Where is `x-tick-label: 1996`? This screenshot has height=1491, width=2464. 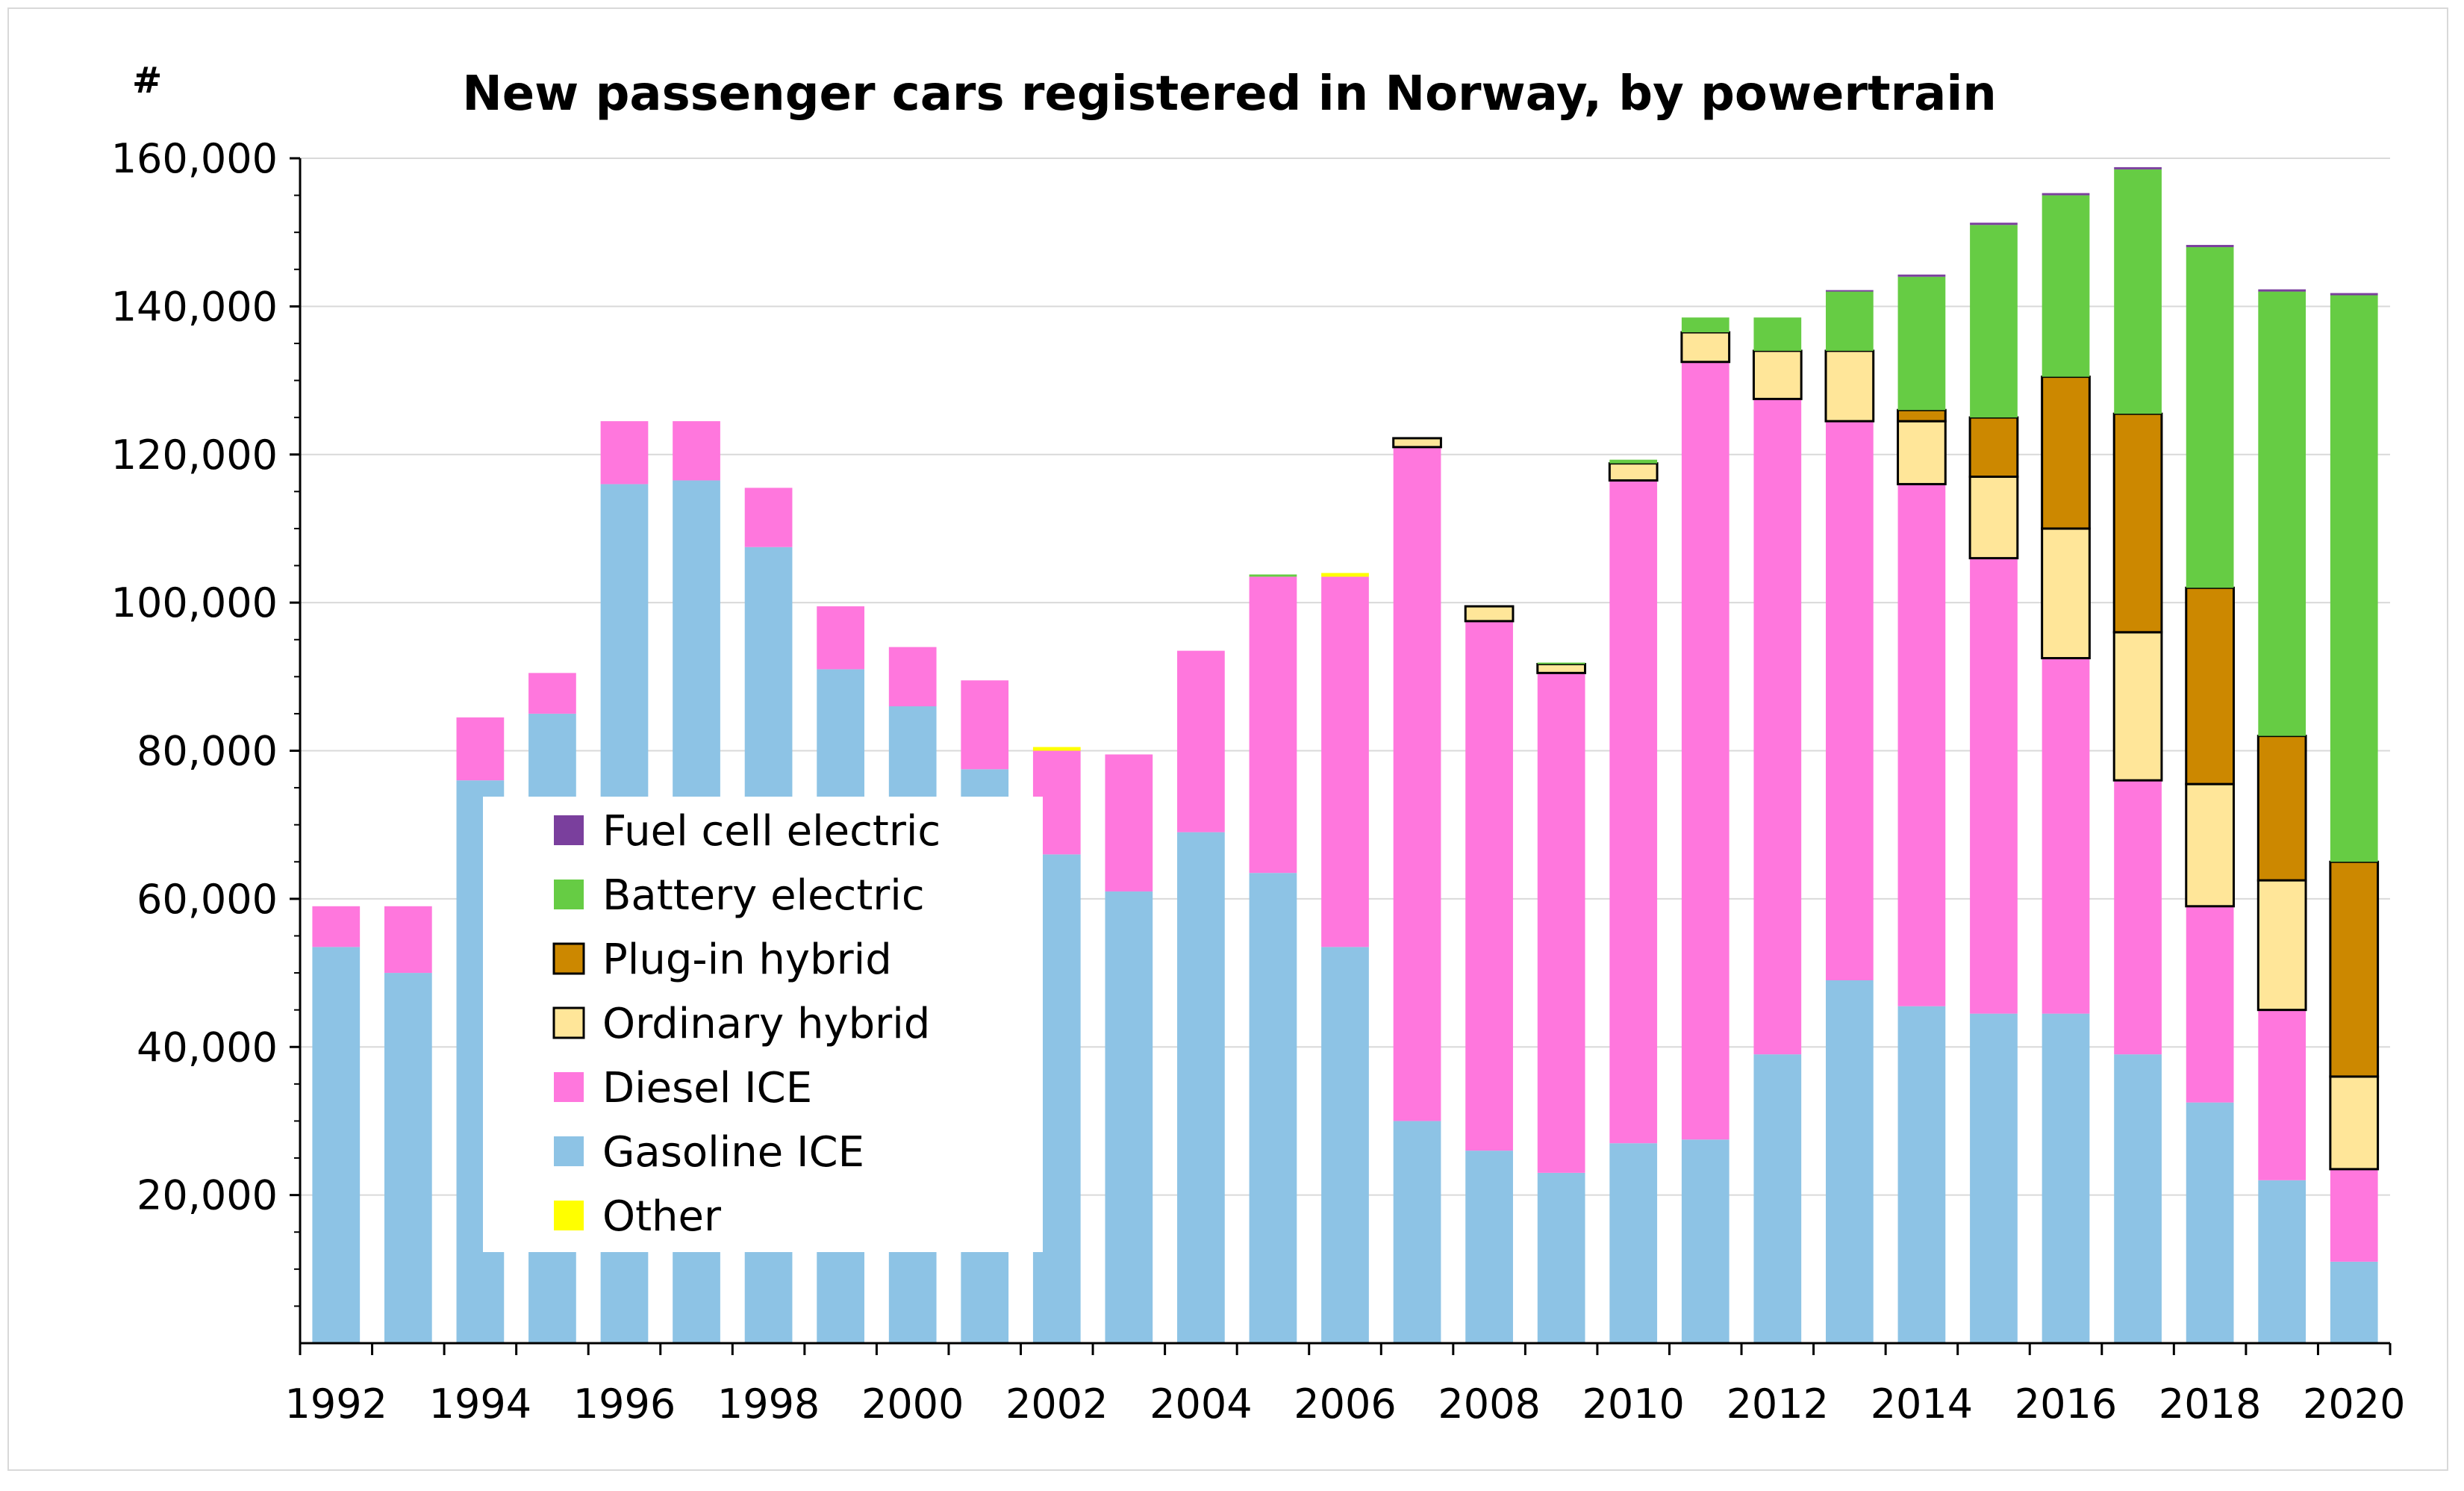
x-tick-label: 1996 is located at coordinates (624, 1405).